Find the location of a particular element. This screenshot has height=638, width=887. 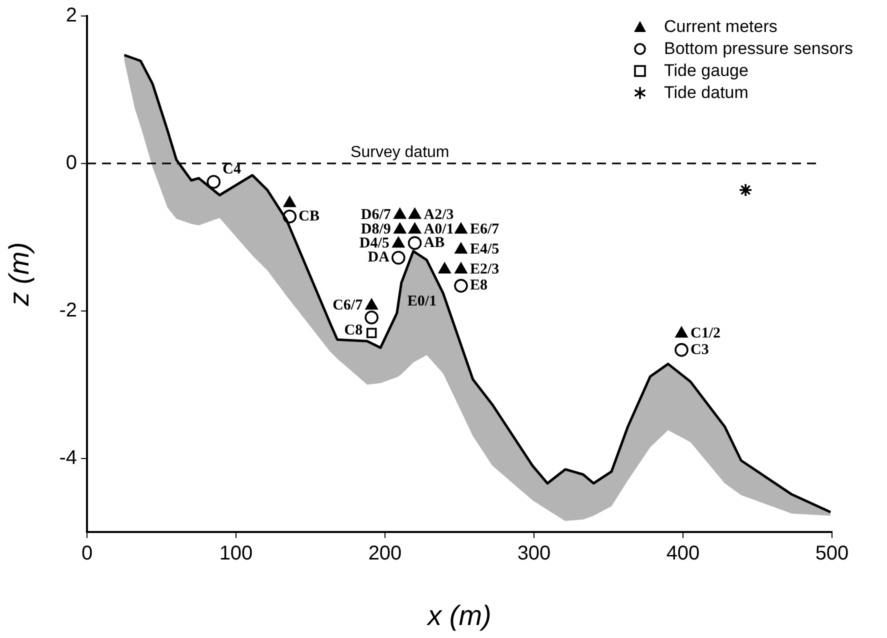

x-tick-label: 500 is located at coordinates (832, 553).